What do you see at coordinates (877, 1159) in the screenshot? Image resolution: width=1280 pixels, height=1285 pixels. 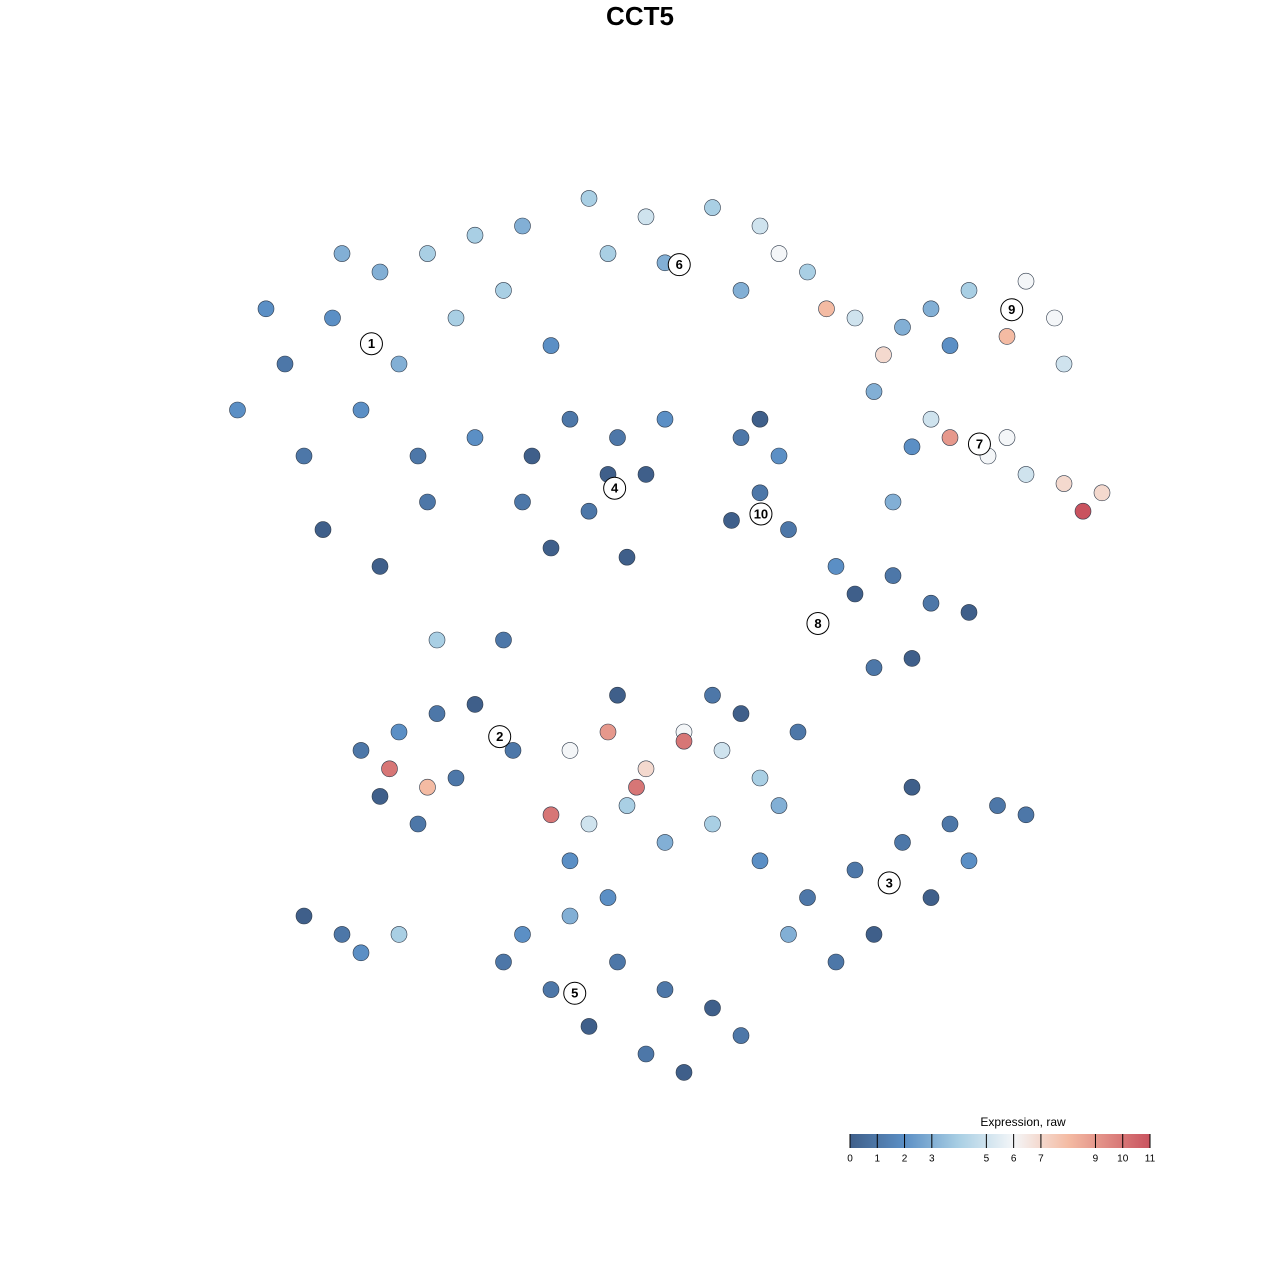 I see `colorbar-tick-label: 1` at bounding box center [877, 1159].